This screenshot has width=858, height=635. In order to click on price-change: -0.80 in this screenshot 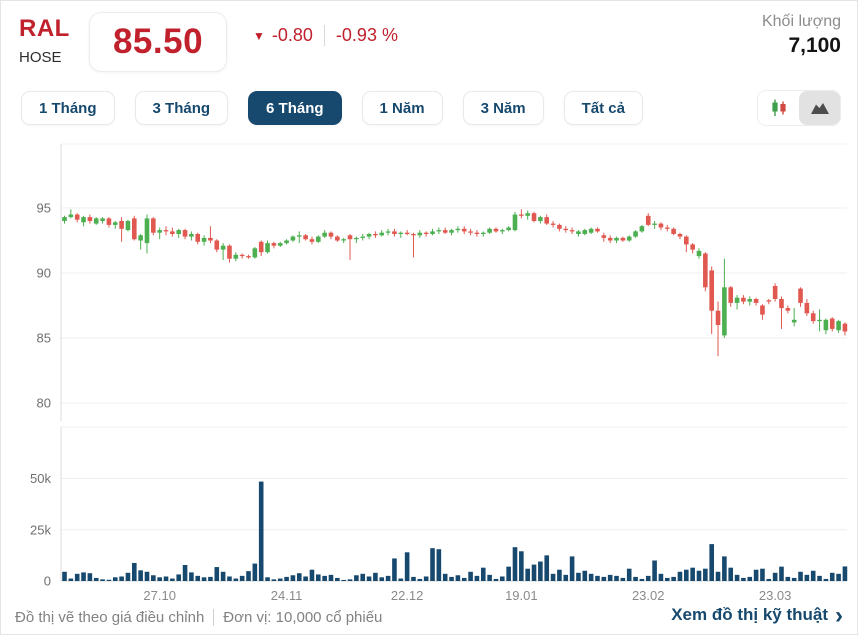, I will do `click(292, 35)`.